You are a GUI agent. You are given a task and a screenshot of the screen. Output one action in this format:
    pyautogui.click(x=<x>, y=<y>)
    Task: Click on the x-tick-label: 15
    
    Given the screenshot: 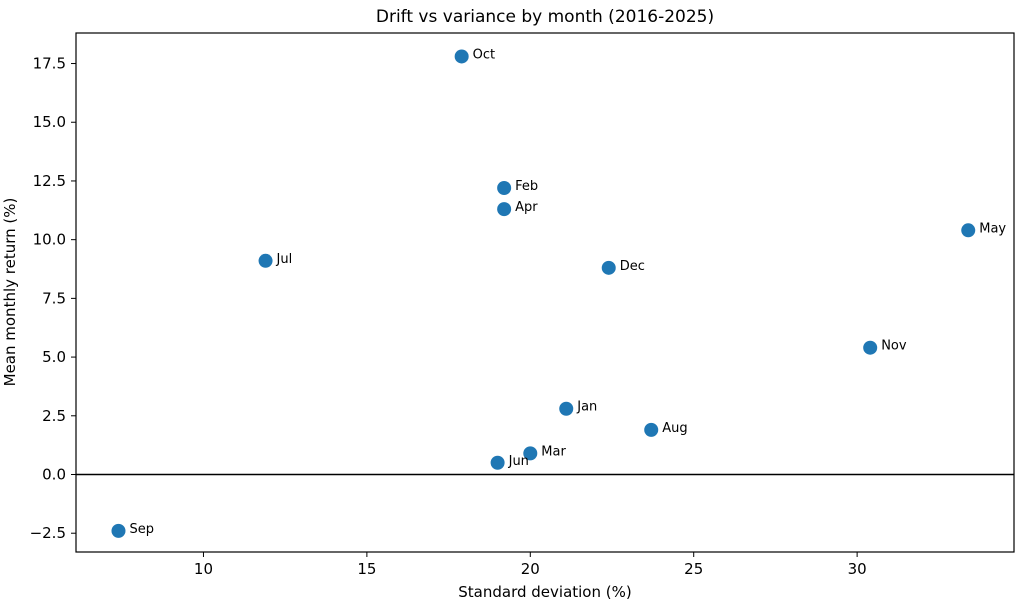 What is the action you would take?
    pyautogui.click(x=366, y=569)
    